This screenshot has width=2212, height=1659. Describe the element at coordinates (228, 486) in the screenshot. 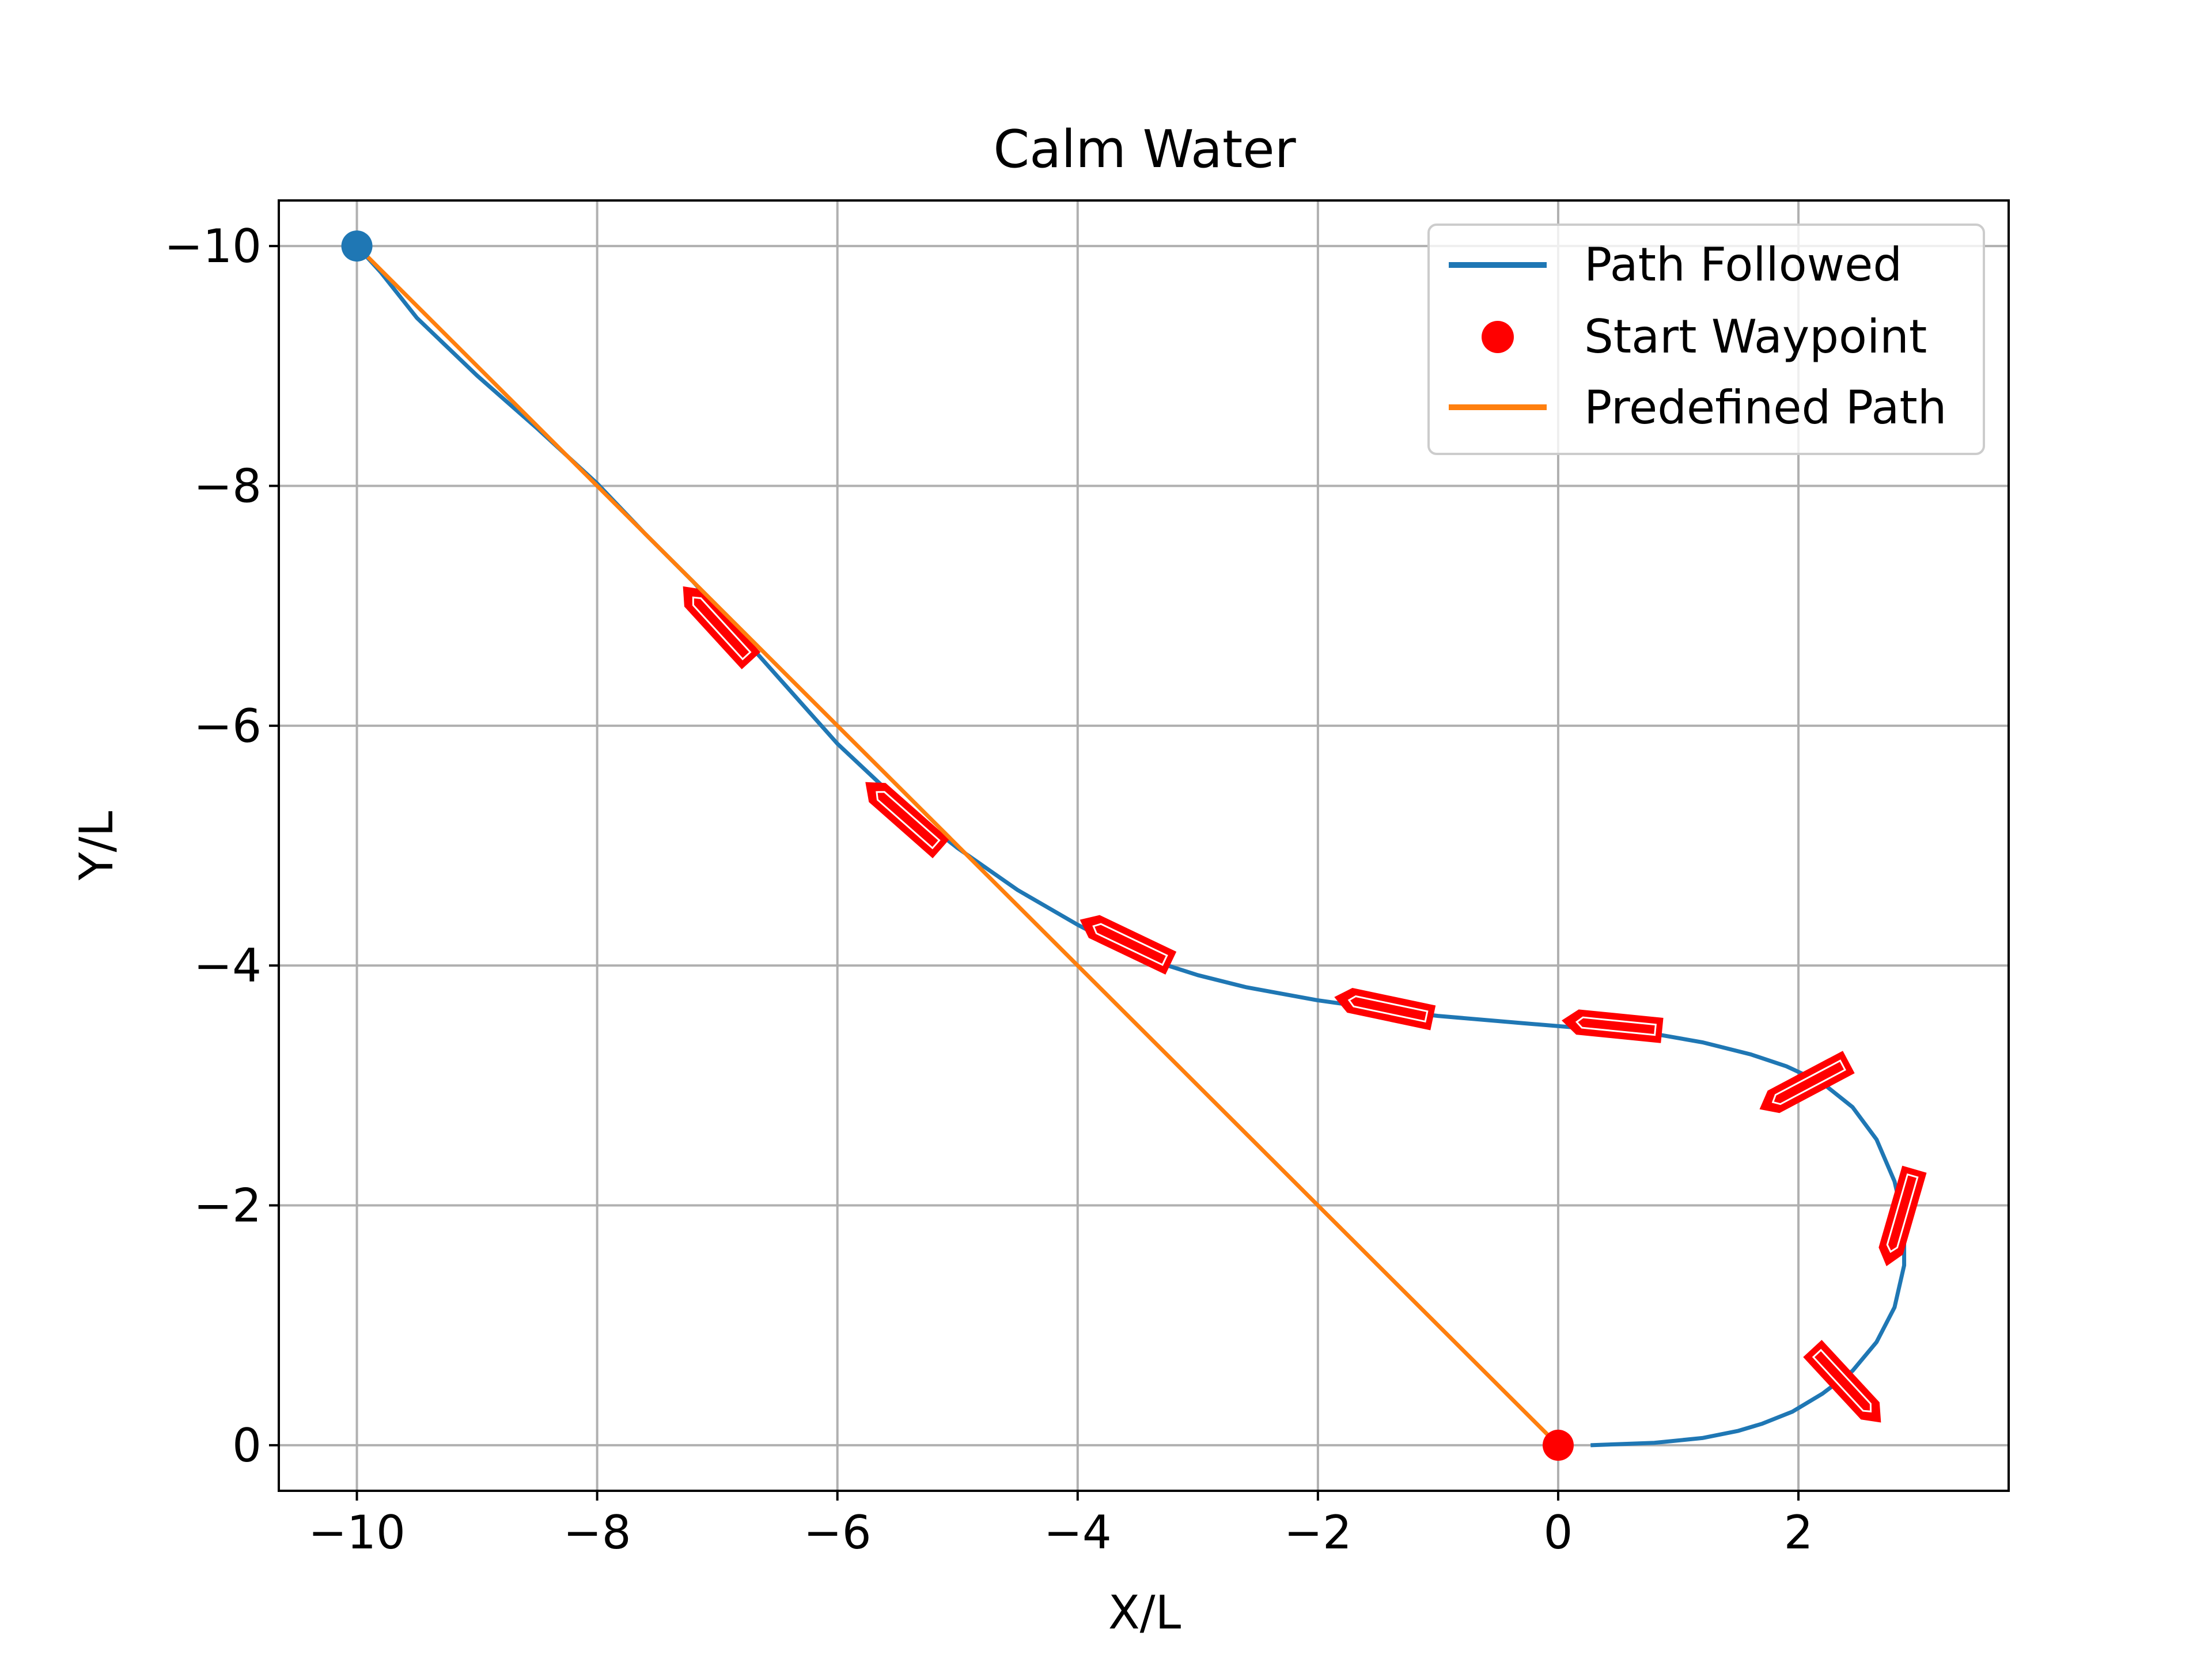

I see `y-tick-label: −8` at that location.